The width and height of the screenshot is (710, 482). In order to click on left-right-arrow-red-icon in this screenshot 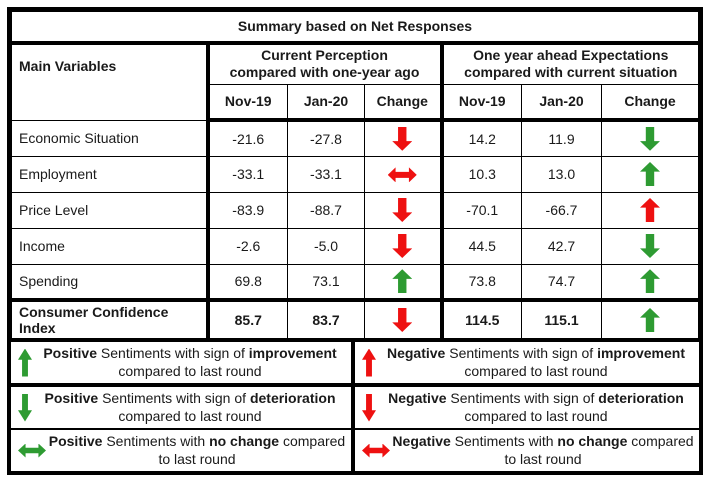, I will do `click(376, 450)`.